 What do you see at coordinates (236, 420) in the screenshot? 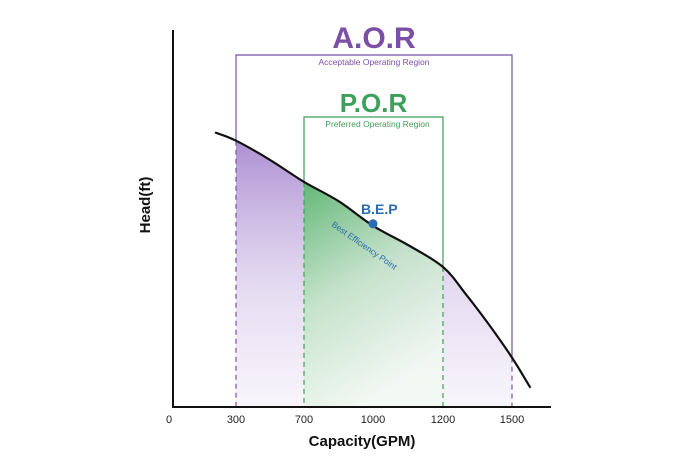
I see `x-tick-label: 300` at bounding box center [236, 420].